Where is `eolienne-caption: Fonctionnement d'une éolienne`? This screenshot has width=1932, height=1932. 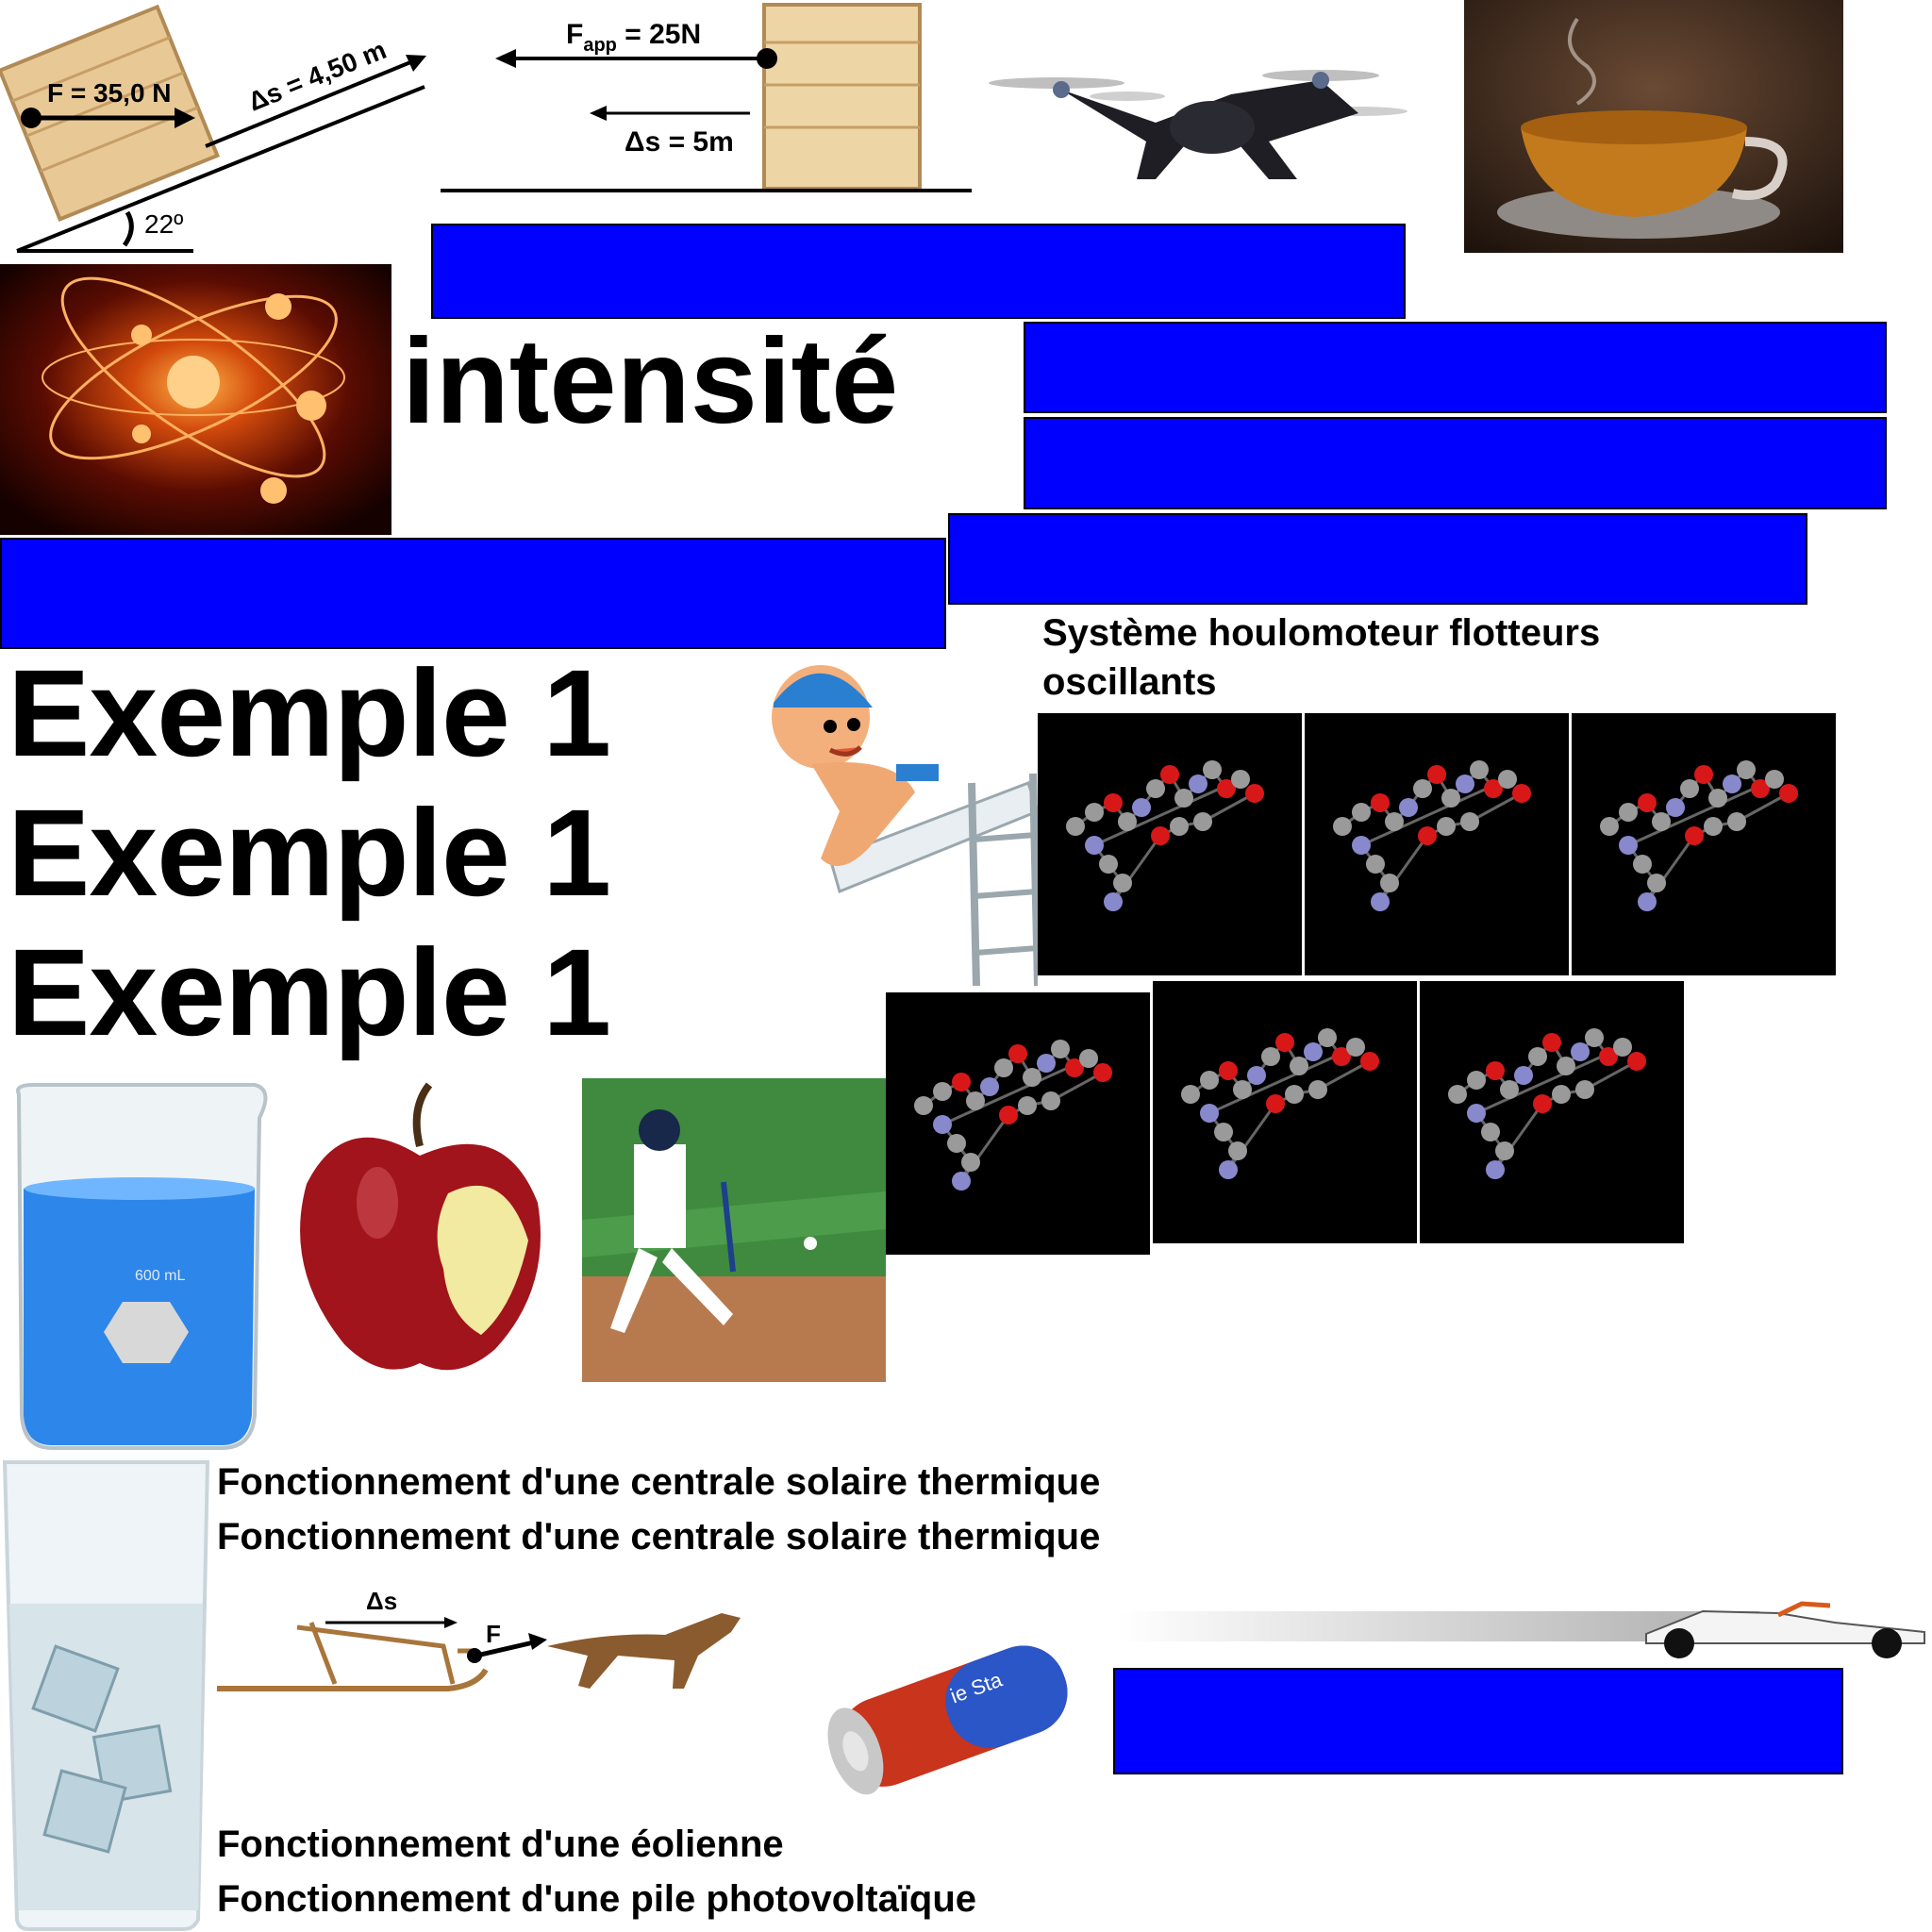 eolienne-caption: Fonctionnement d'une éolienne is located at coordinates (501, 1844).